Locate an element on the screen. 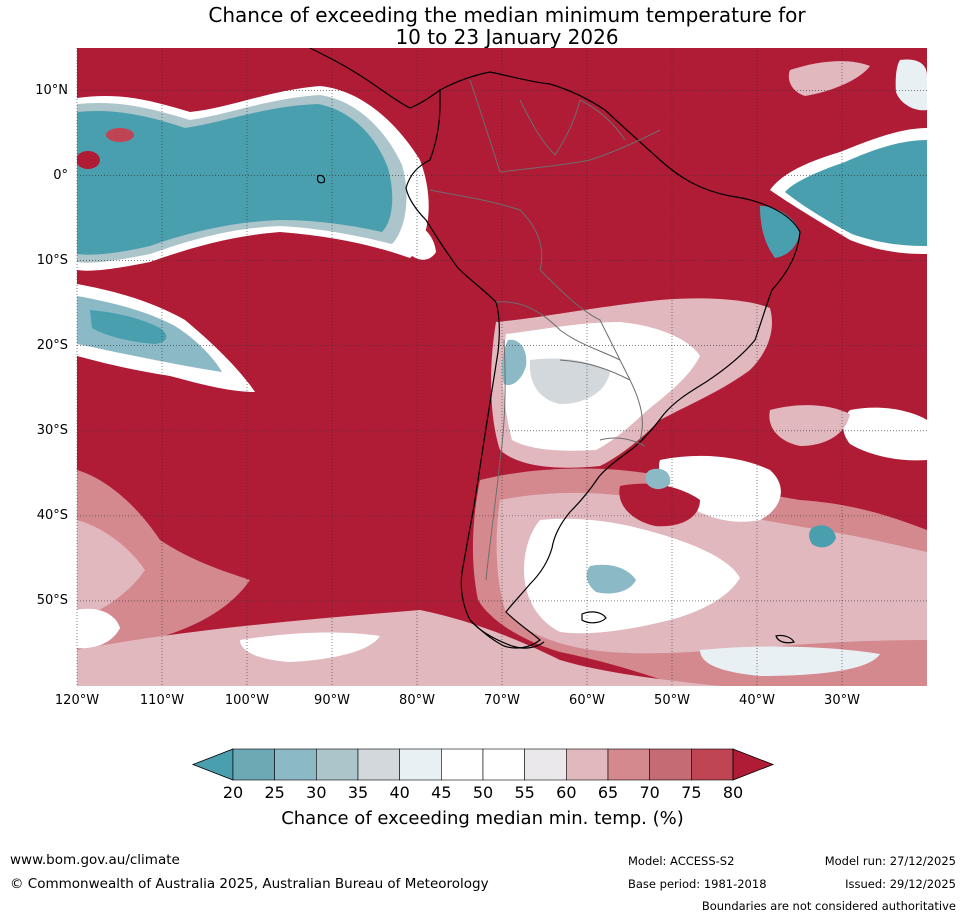  south-pacific-pink-strip is located at coordinates (398, 648).